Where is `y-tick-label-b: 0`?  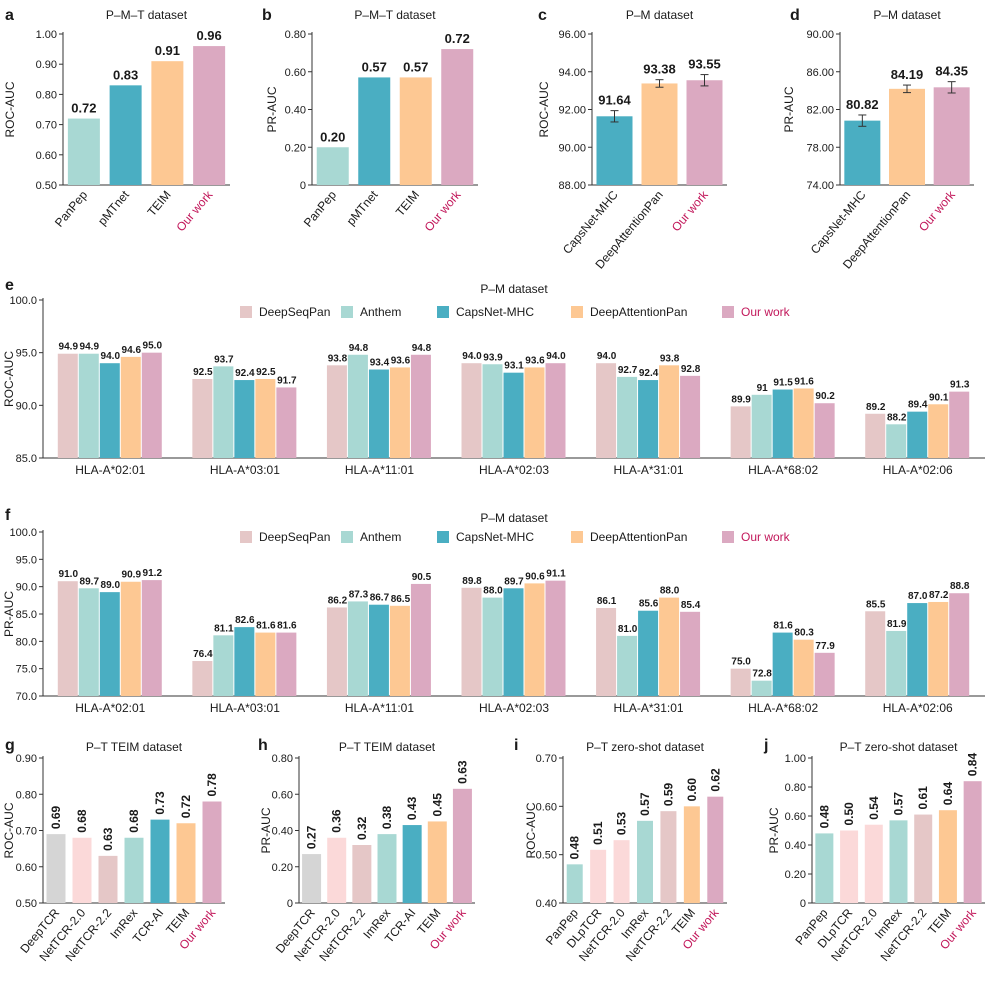
y-tick-label-b: 0 is located at coordinates (303, 186).